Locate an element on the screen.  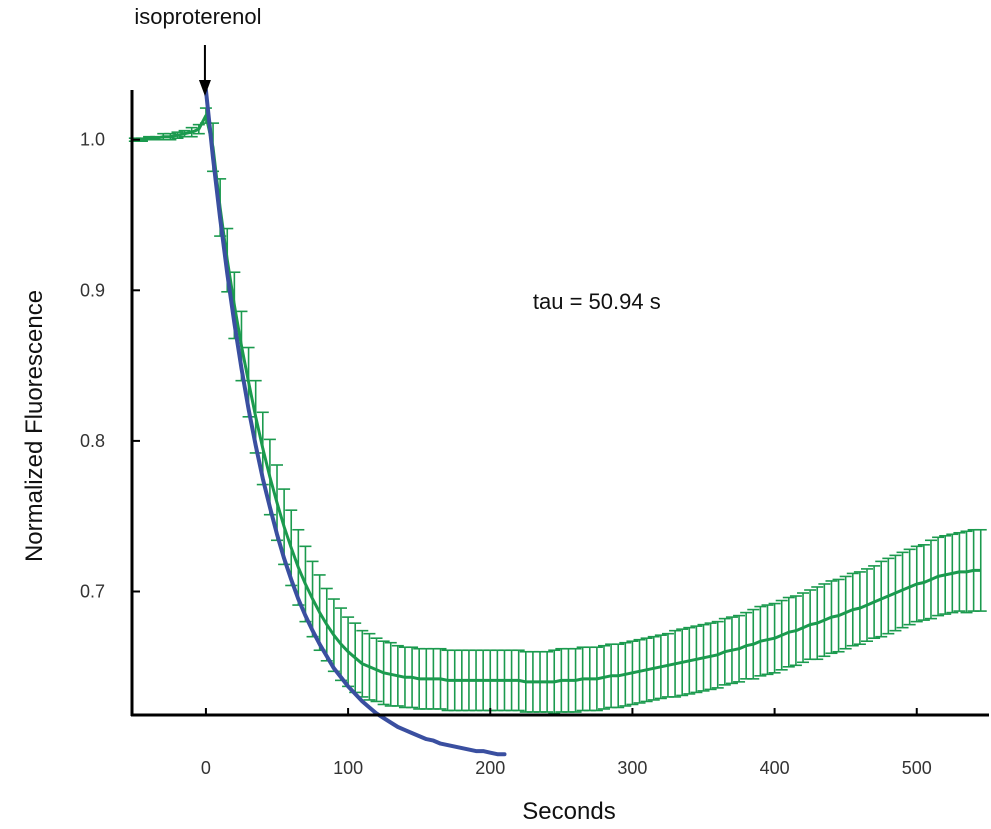
stimulus-arrow-head is located at coordinates (204, 88).